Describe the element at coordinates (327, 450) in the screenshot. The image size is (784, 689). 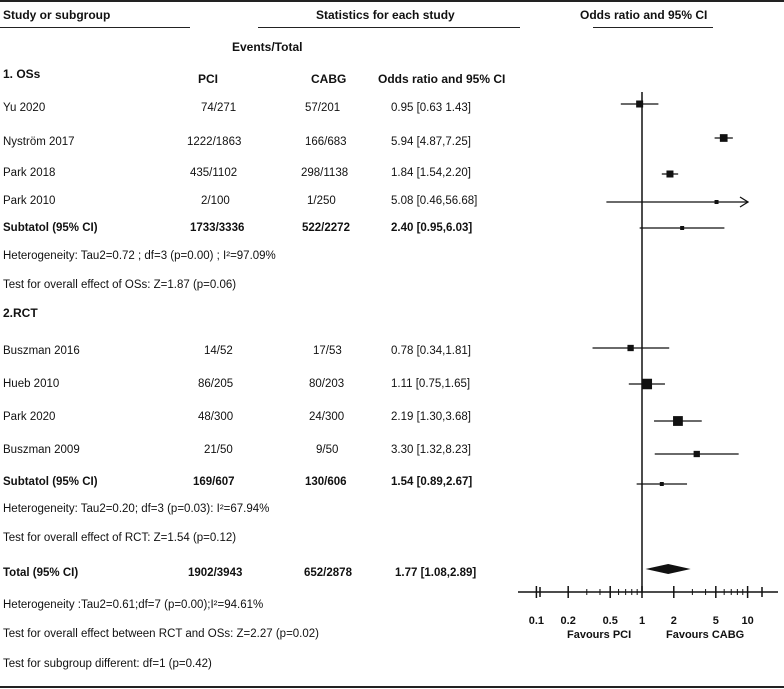
I see `study-cabg: 9/50` at that location.